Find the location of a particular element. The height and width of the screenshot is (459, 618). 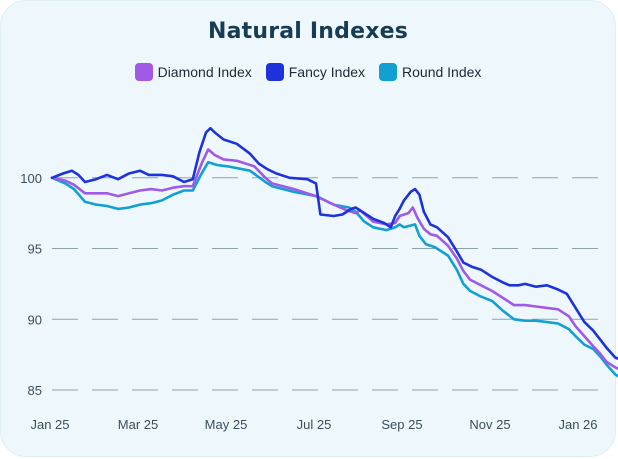

legend-item-diamond: Diamond Index is located at coordinates (193, 72).